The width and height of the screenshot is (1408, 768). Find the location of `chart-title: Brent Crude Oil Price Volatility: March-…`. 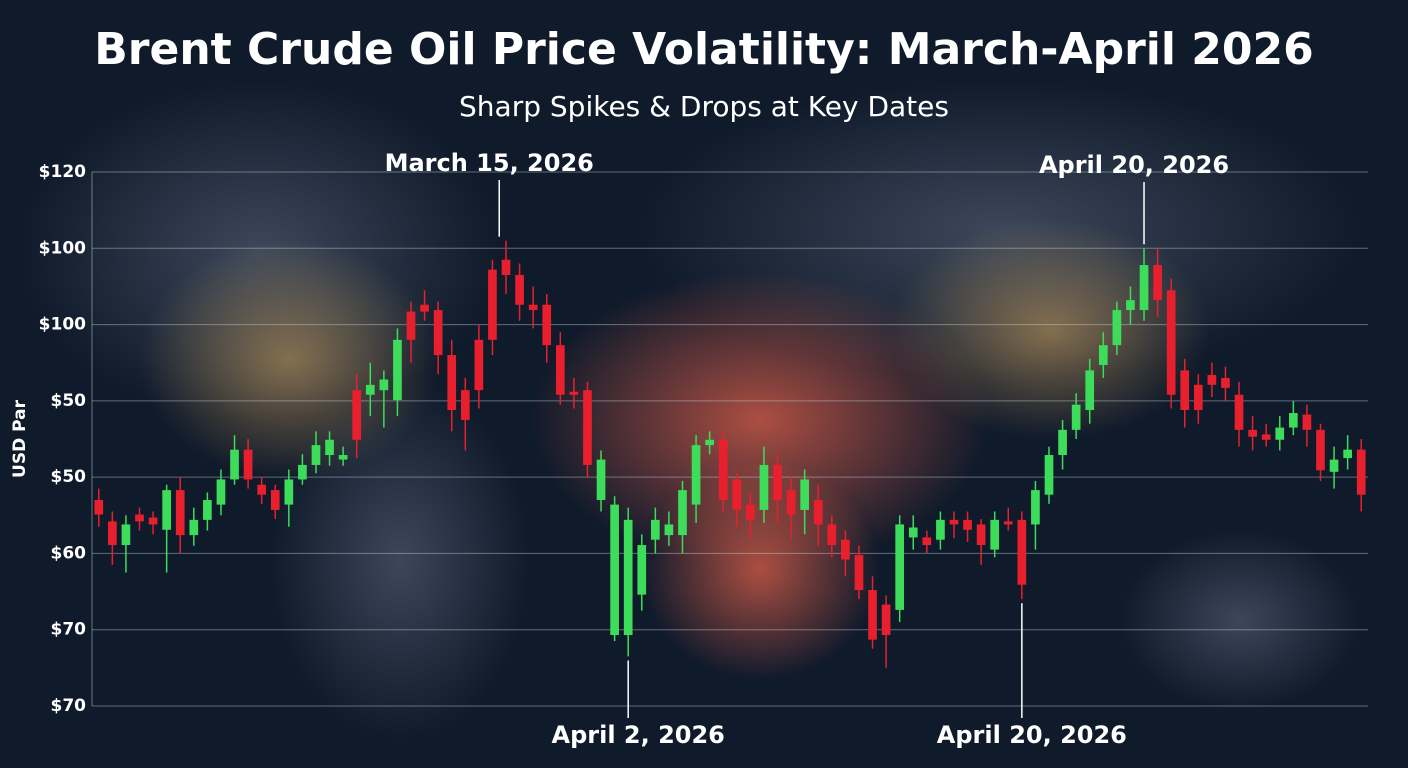

chart-title: Brent Crude Oil Price Volatility: March-… is located at coordinates (703, 49).